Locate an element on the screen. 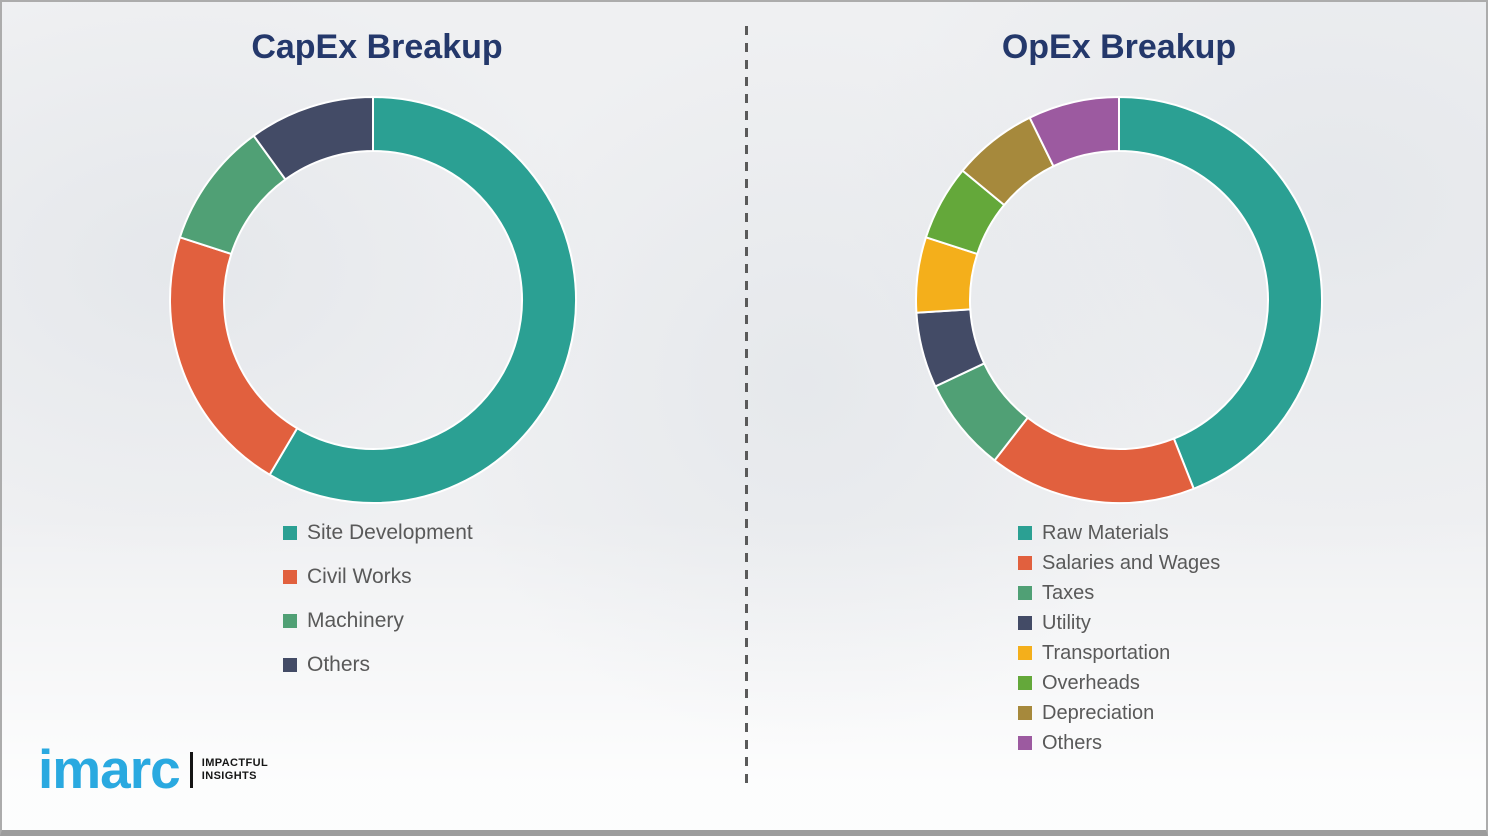 This screenshot has width=1488, height=836. opex-donut-chart is located at coordinates (1119, 299).